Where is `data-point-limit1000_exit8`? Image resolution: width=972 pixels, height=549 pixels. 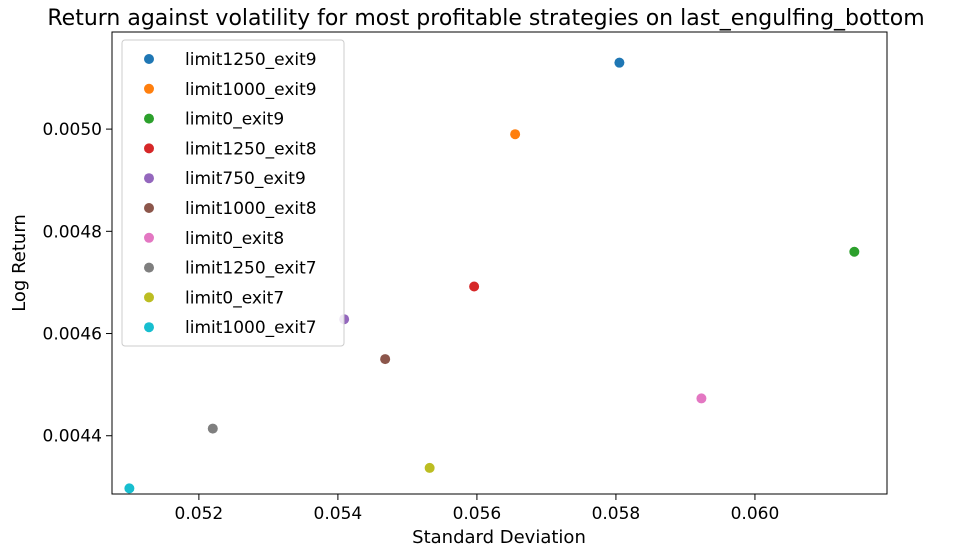 data-point-limit1000_exit8 is located at coordinates (385, 359).